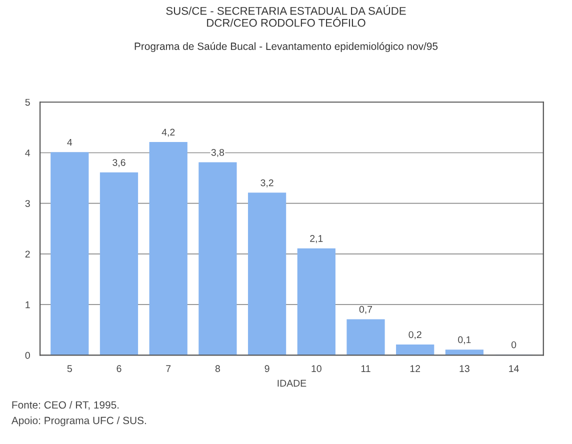  Describe the element at coordinates (168, 368) in the screenshot. I see `x-tick-label: 7` at that location.